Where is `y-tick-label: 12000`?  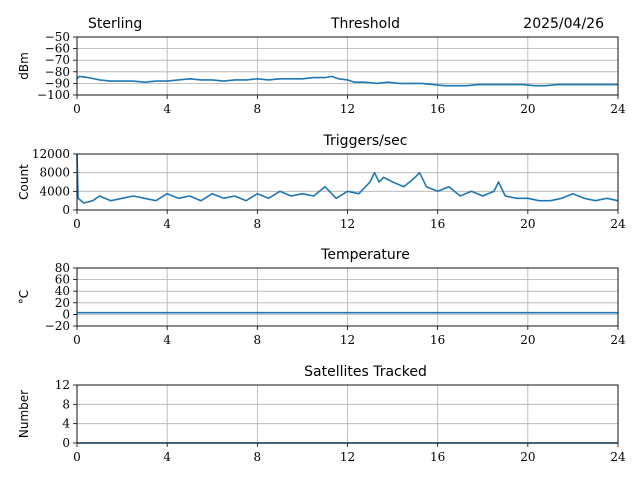
y-tick-label: 12000 is located at coordinates (51, 154).